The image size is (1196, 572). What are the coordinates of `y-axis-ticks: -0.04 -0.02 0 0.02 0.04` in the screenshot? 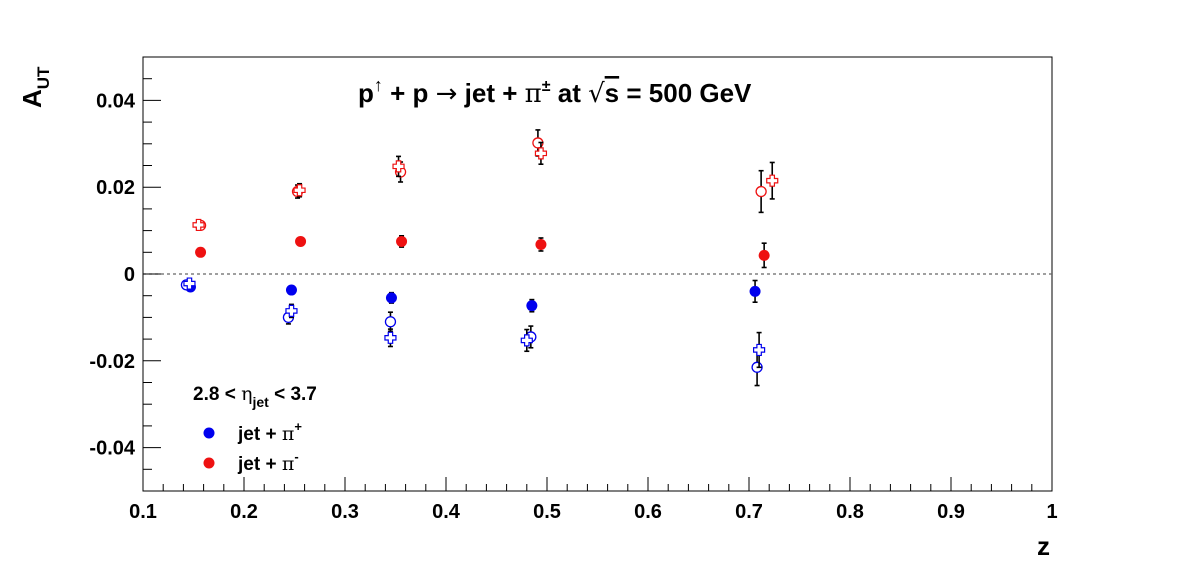 It's located at (125, 274).